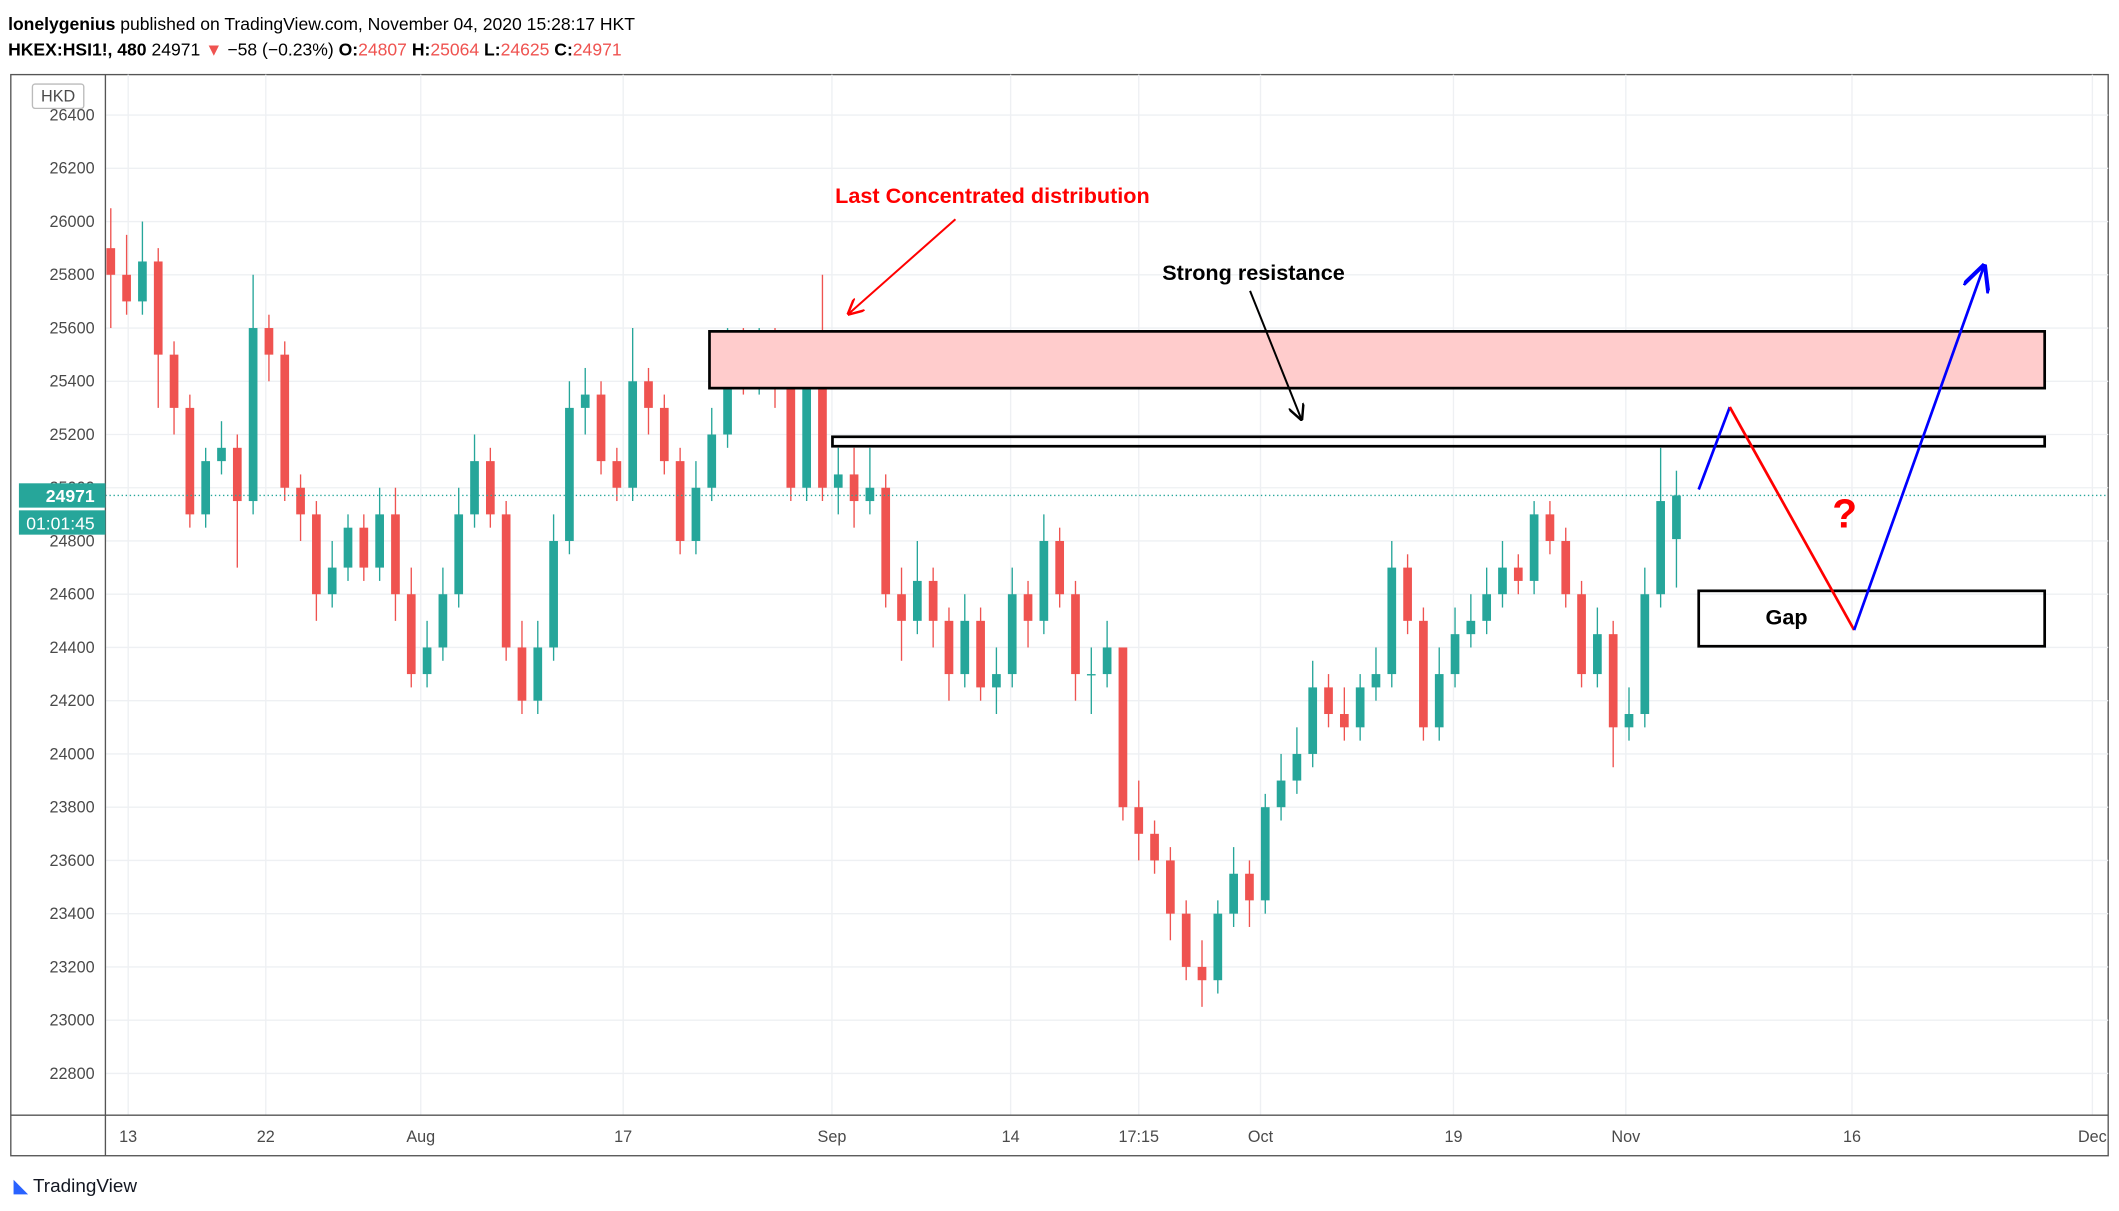 The width and height of the screenshot is (2119, 1211). I want to click on y-tick-label: 23000, so click(72, 1021).